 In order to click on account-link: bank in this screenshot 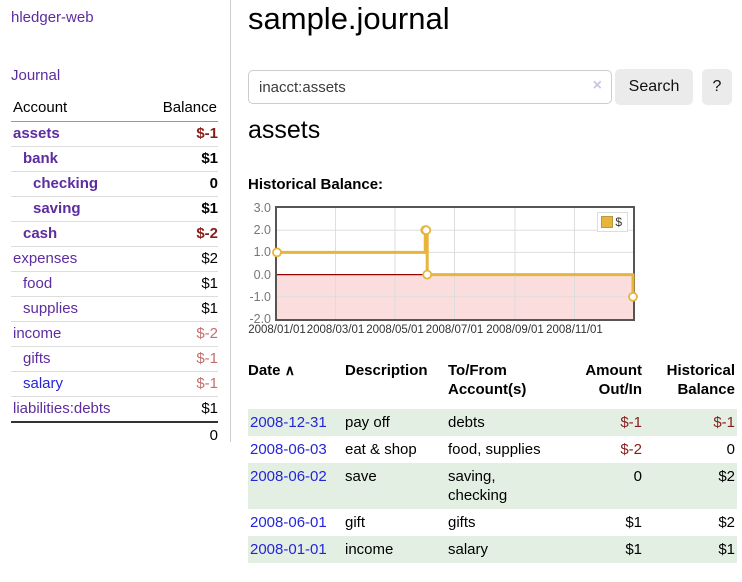, I will do `click(41, 158)`.